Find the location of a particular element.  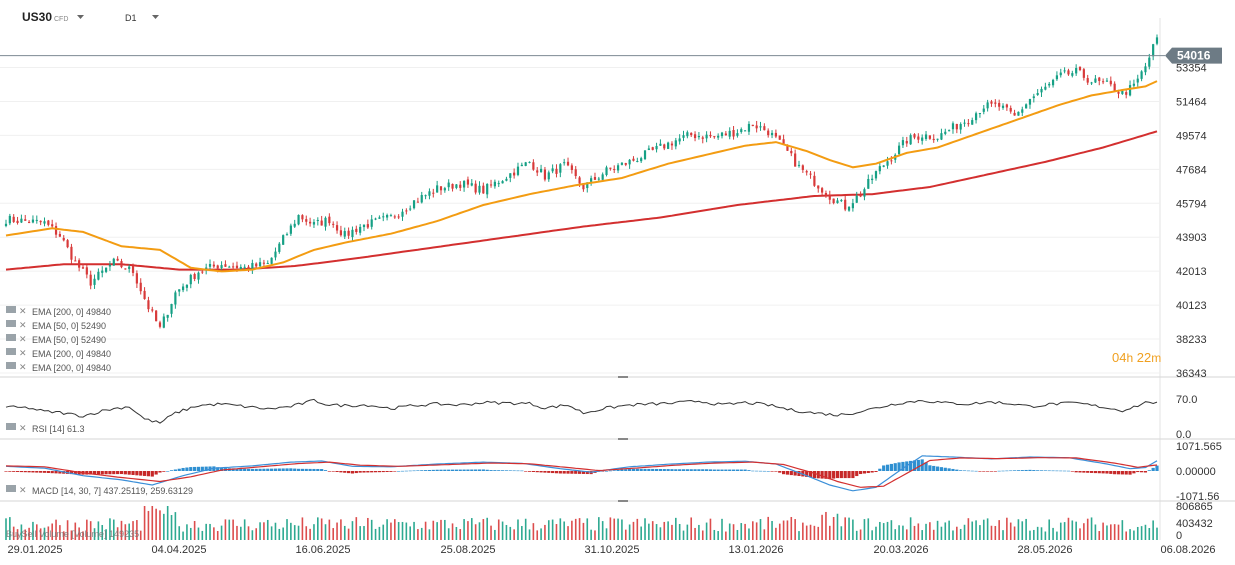

legend-row-ema-4: ✕ EMA [200, 0] 49840 is located at coordinates (58, 353).